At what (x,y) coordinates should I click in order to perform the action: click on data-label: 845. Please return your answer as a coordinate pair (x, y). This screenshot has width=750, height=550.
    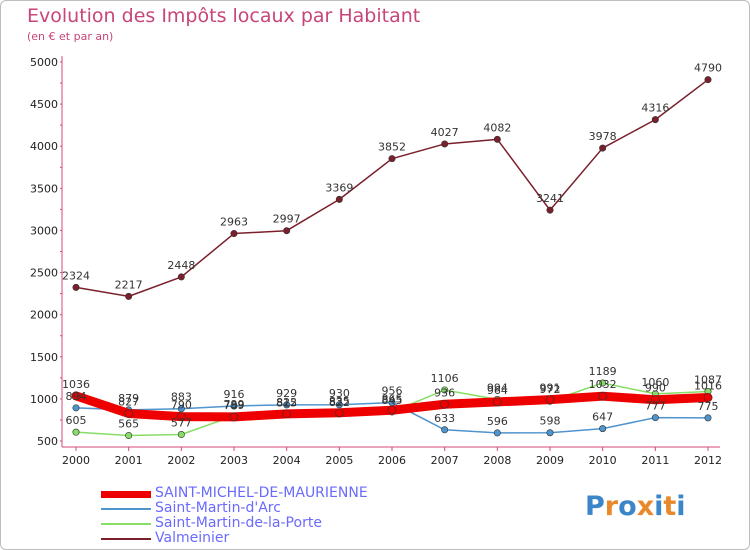
    Looking at the image, I should click on (392, 400).